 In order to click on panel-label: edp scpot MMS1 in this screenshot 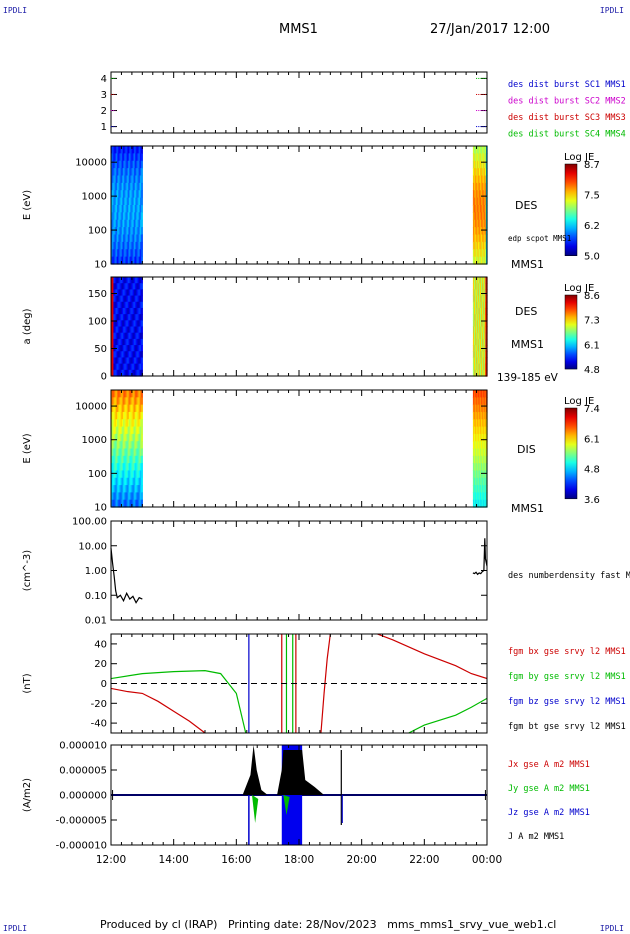, I will do `click(539, 238)`.